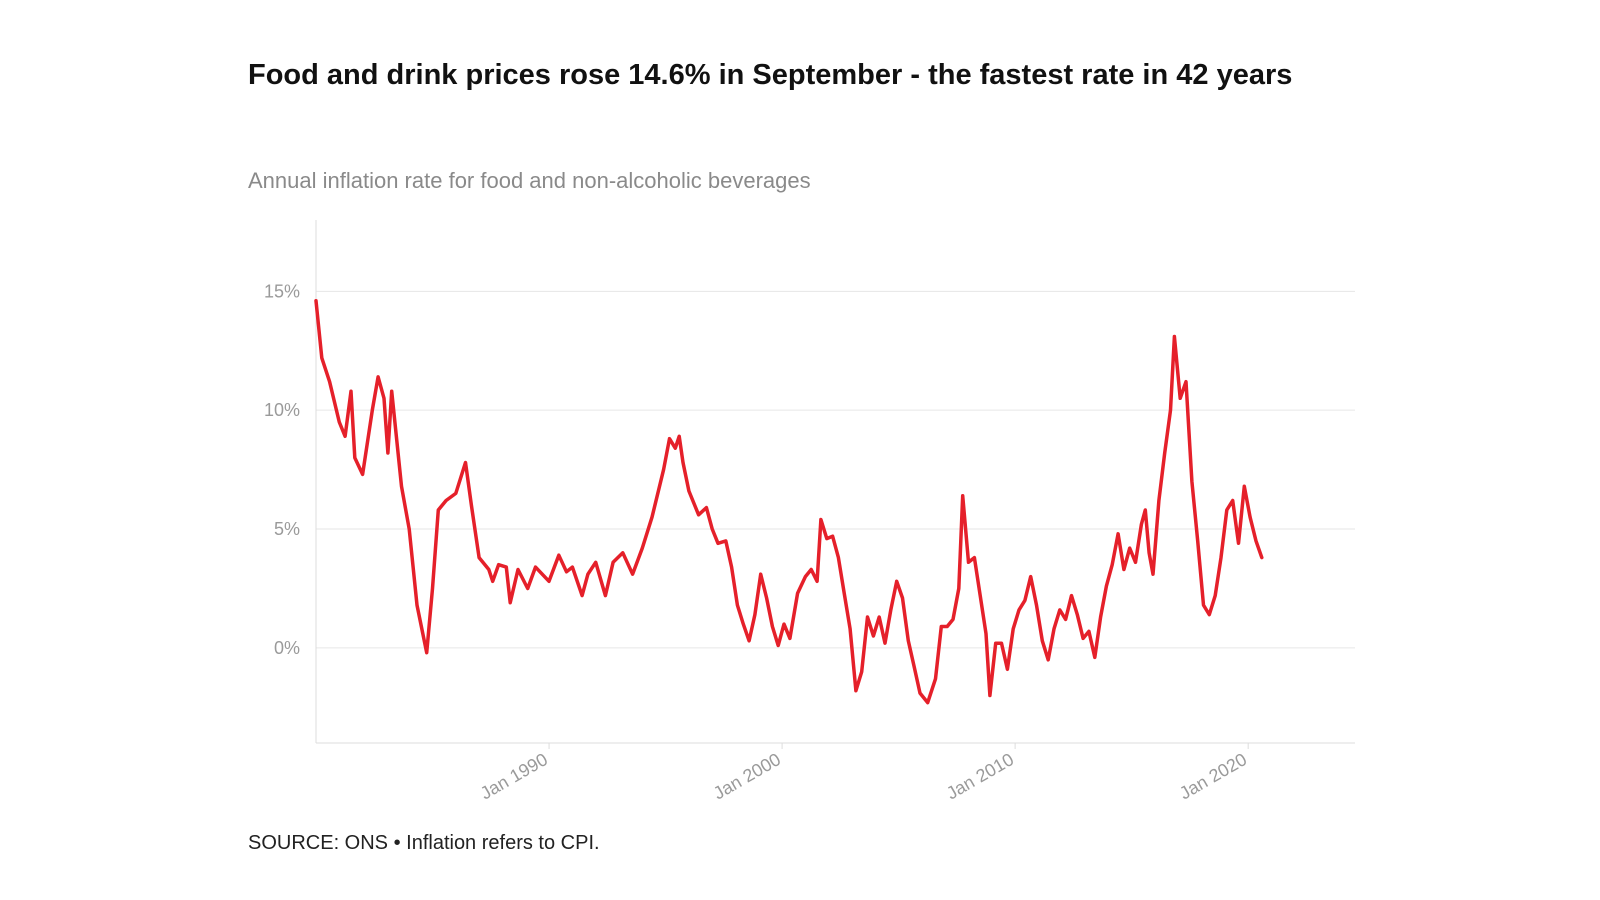 This screenshot has width=1600, height=900. What do you see at coordinates (747, 776) in the screenshot?
I see `x-tick-label: Jan 2000` at bounding box center [747, 776].